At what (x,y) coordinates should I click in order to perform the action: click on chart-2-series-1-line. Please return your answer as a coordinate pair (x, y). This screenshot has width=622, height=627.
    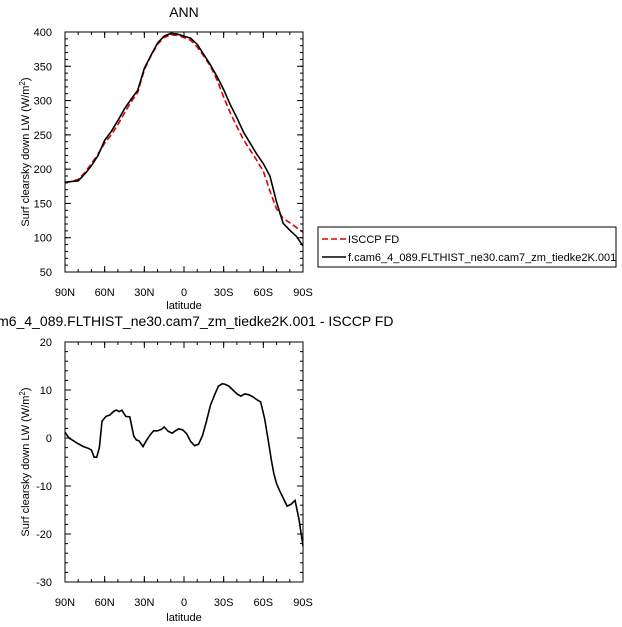
    Looking at the image, I should click on (184, 464).